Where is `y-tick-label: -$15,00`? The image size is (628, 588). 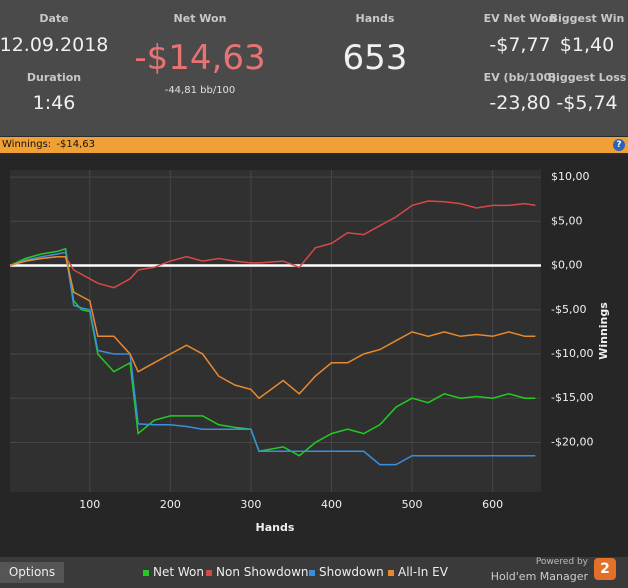 y-tick-label: -$15,00 is located at coordinates (572, 397).